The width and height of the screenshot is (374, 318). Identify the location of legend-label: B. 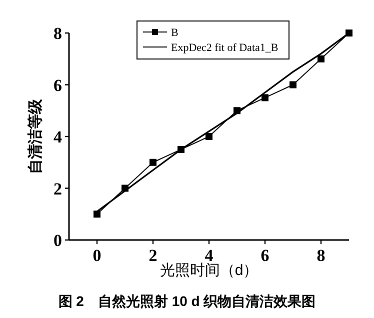
(174, 33).